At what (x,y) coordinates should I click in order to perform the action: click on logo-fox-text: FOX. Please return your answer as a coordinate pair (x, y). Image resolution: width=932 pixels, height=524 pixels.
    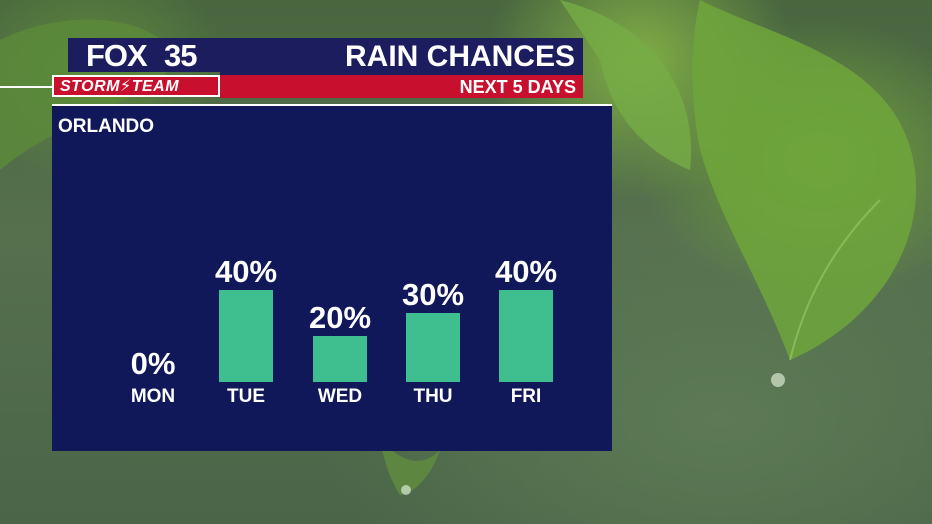
    Looking at the image, I should click on (117, 55).